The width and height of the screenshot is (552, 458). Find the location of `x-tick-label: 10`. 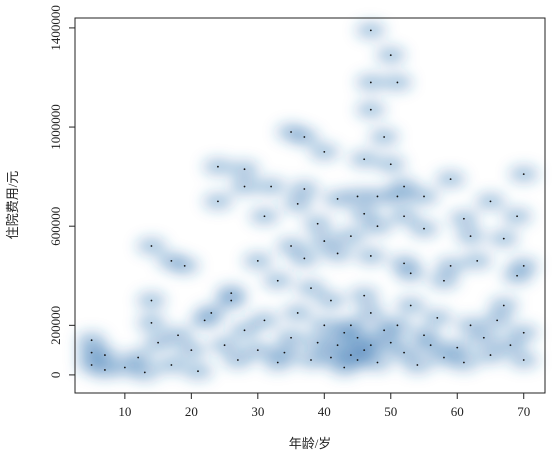

x-tick-label: 10 is located at coordinates (124, 411).